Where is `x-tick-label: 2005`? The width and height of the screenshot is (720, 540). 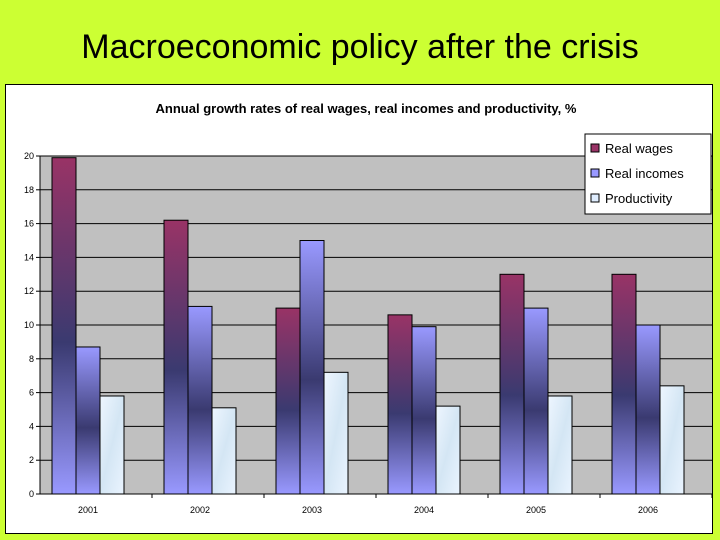
x-tick-label: 2005 is located at coordinates (536, 510).